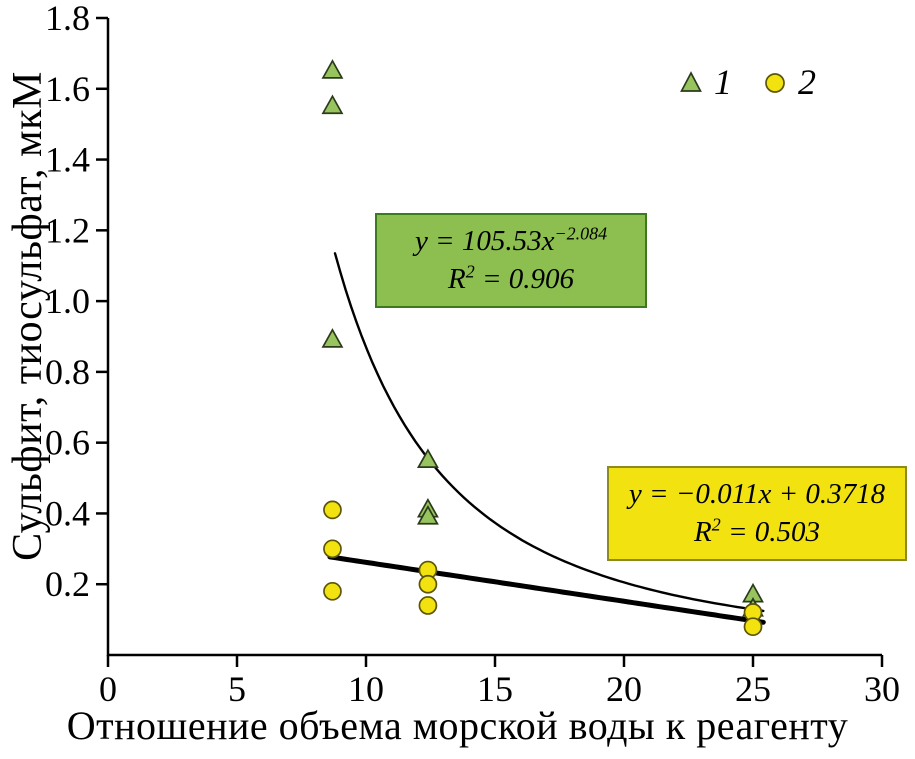 The width and height of the screenshot is (915, 759). Describe the element at coordinates (495, 689) in the screenshot. I see `x-tick-label: 15` at that location.